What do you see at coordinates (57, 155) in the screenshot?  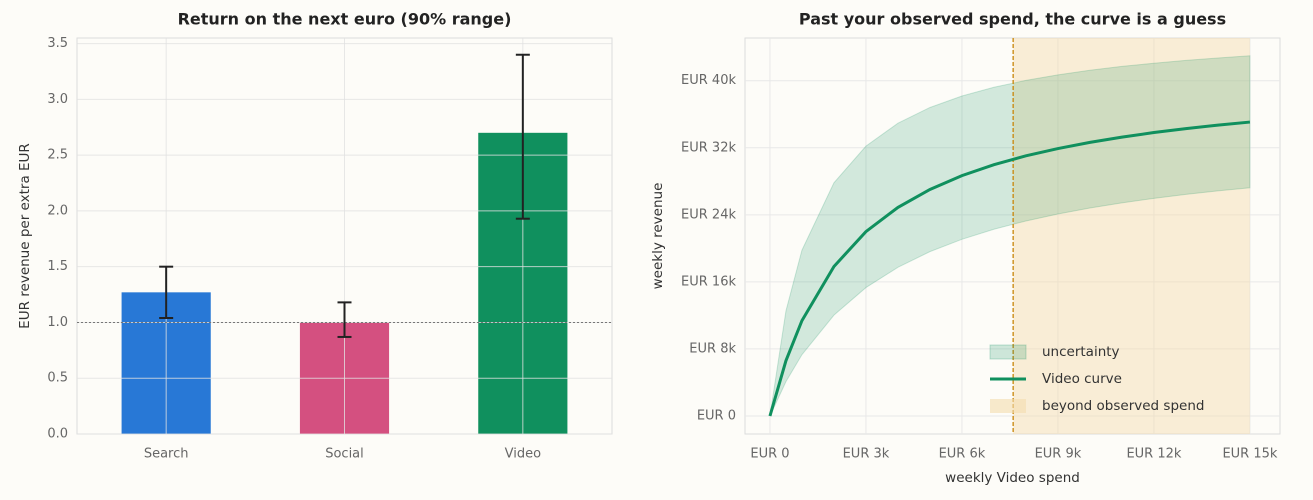 I see `y-tick-label: 2.5` at bounding box center [57, 155].